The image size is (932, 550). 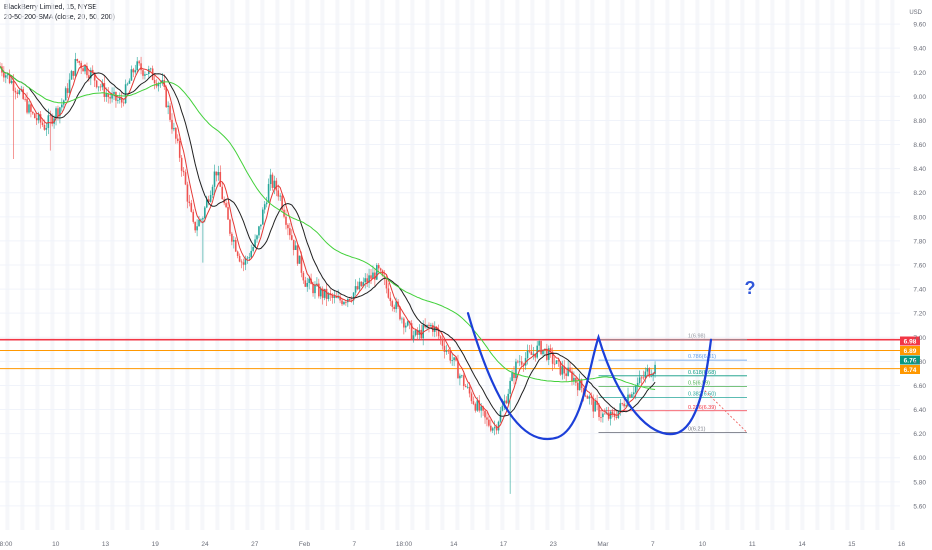 I want to click on time-tick-label: Feb, so click(x=305, y=544).